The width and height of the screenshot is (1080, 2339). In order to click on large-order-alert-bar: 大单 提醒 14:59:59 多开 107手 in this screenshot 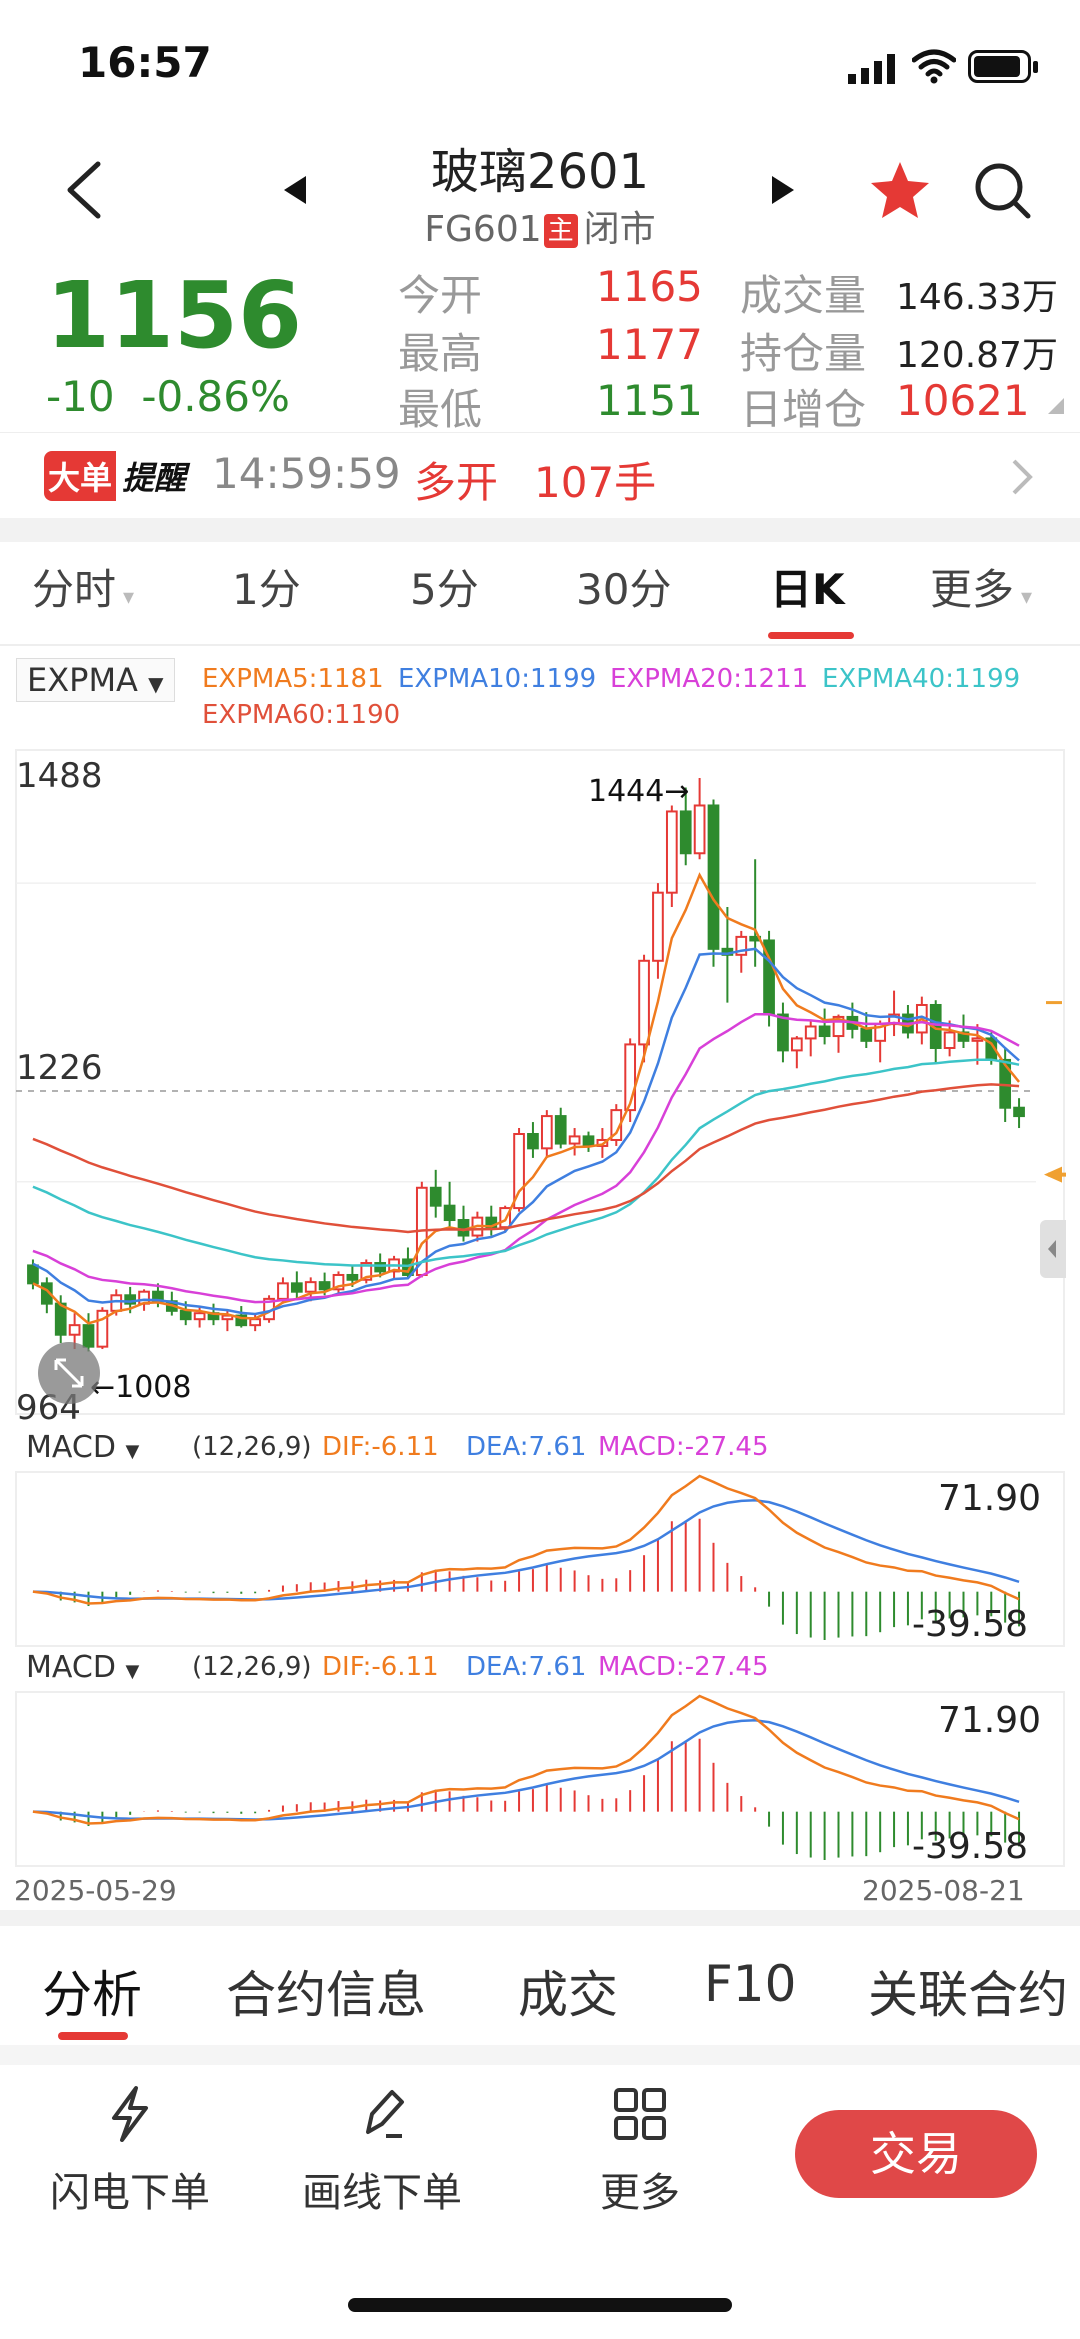, I will do `click(540, 475)`.